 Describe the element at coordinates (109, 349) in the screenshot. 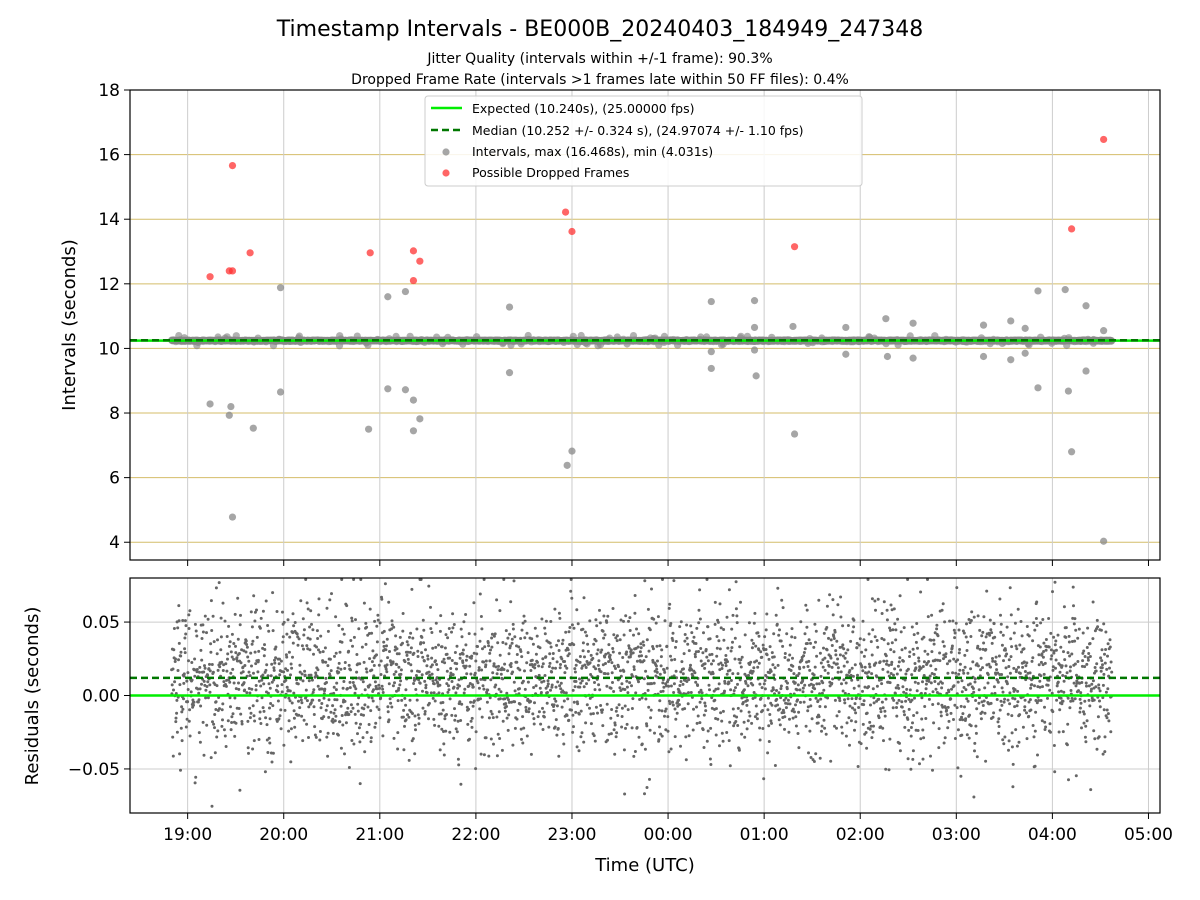

I see `intervals-y-tick-label: 10` at that location.